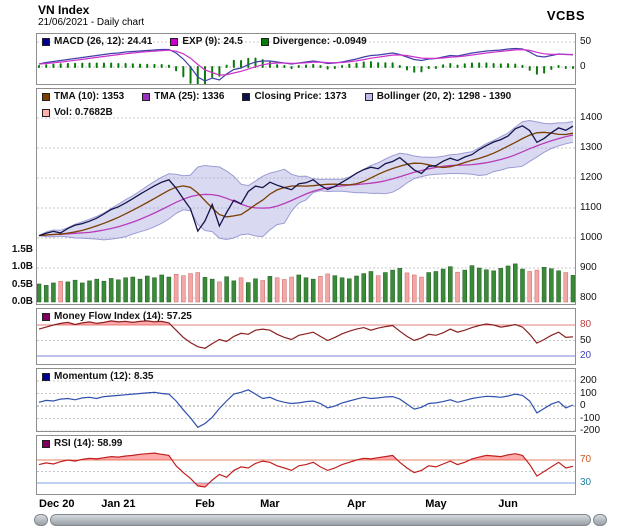 This screenshot has height=529, width=619. I want to click on legend-item: EXP (9): 24.5, so click(206, 41).